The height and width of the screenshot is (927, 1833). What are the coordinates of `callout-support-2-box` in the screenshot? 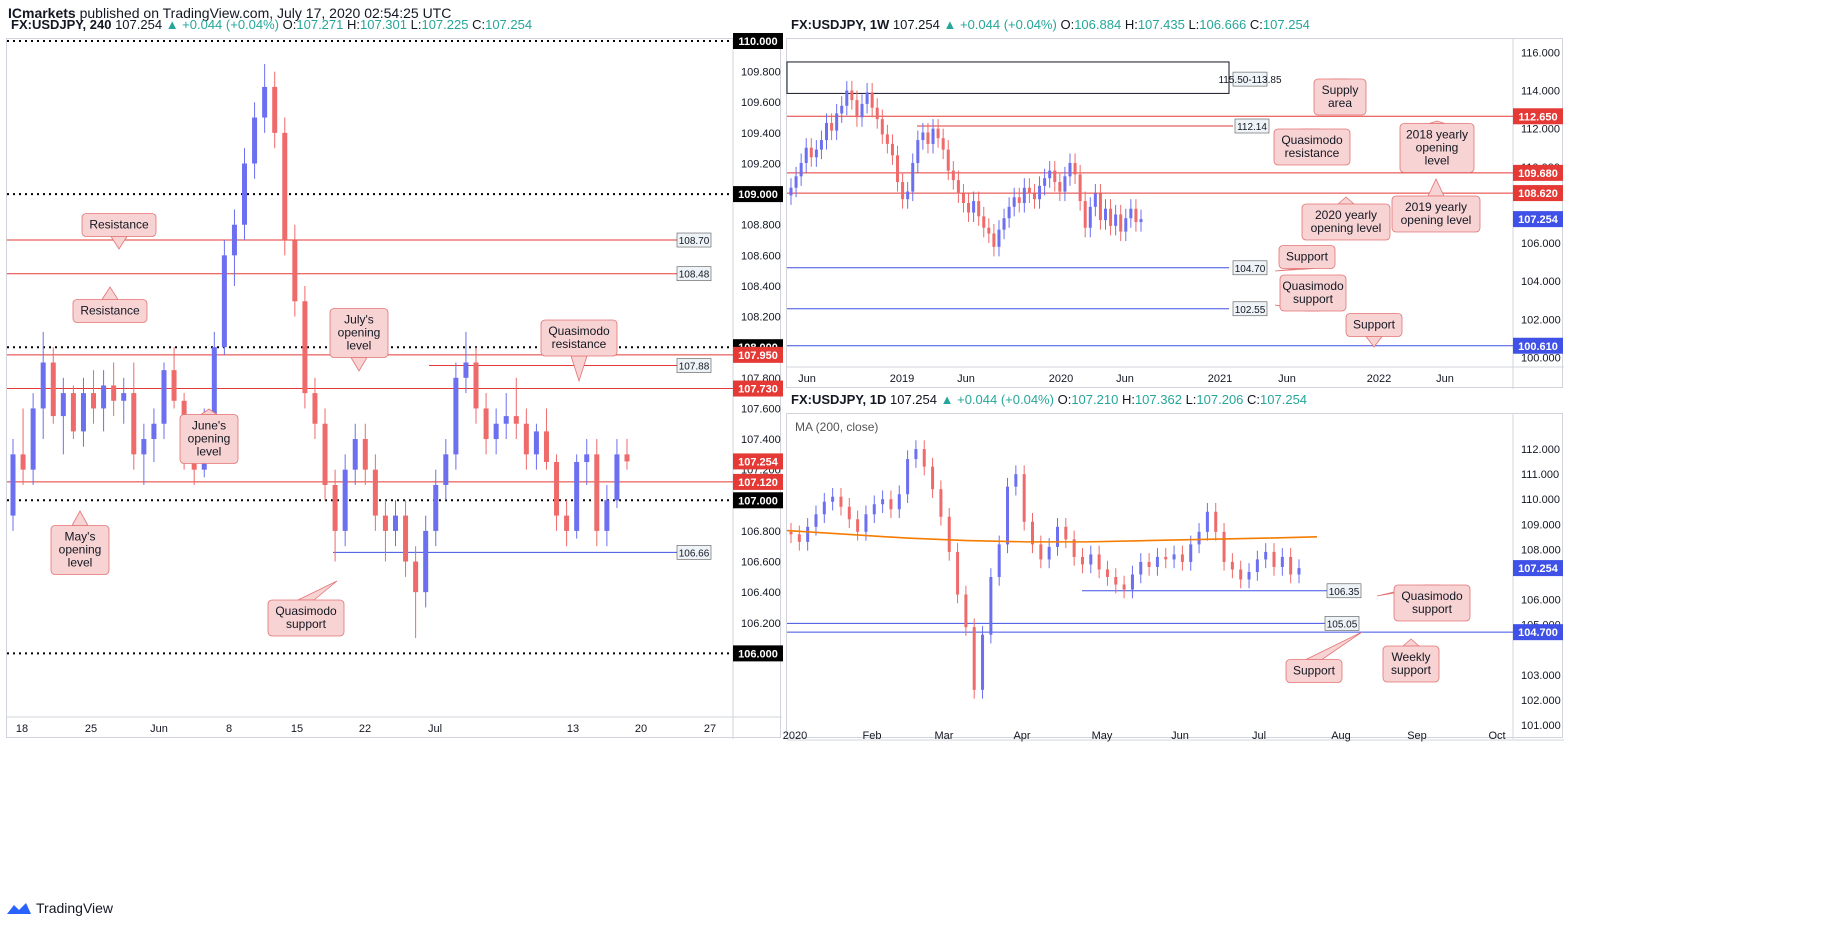 It's located at (1374, 325).